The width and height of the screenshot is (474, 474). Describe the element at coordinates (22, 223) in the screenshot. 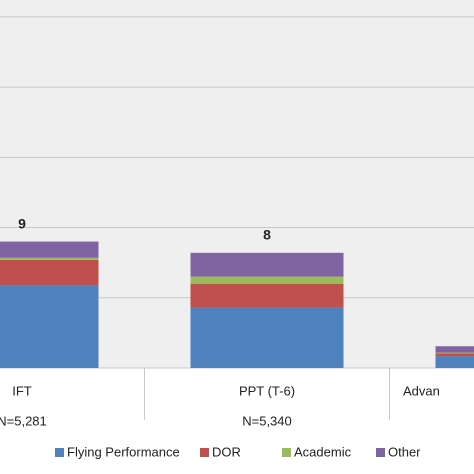

I see `total-label: 9` at that location.